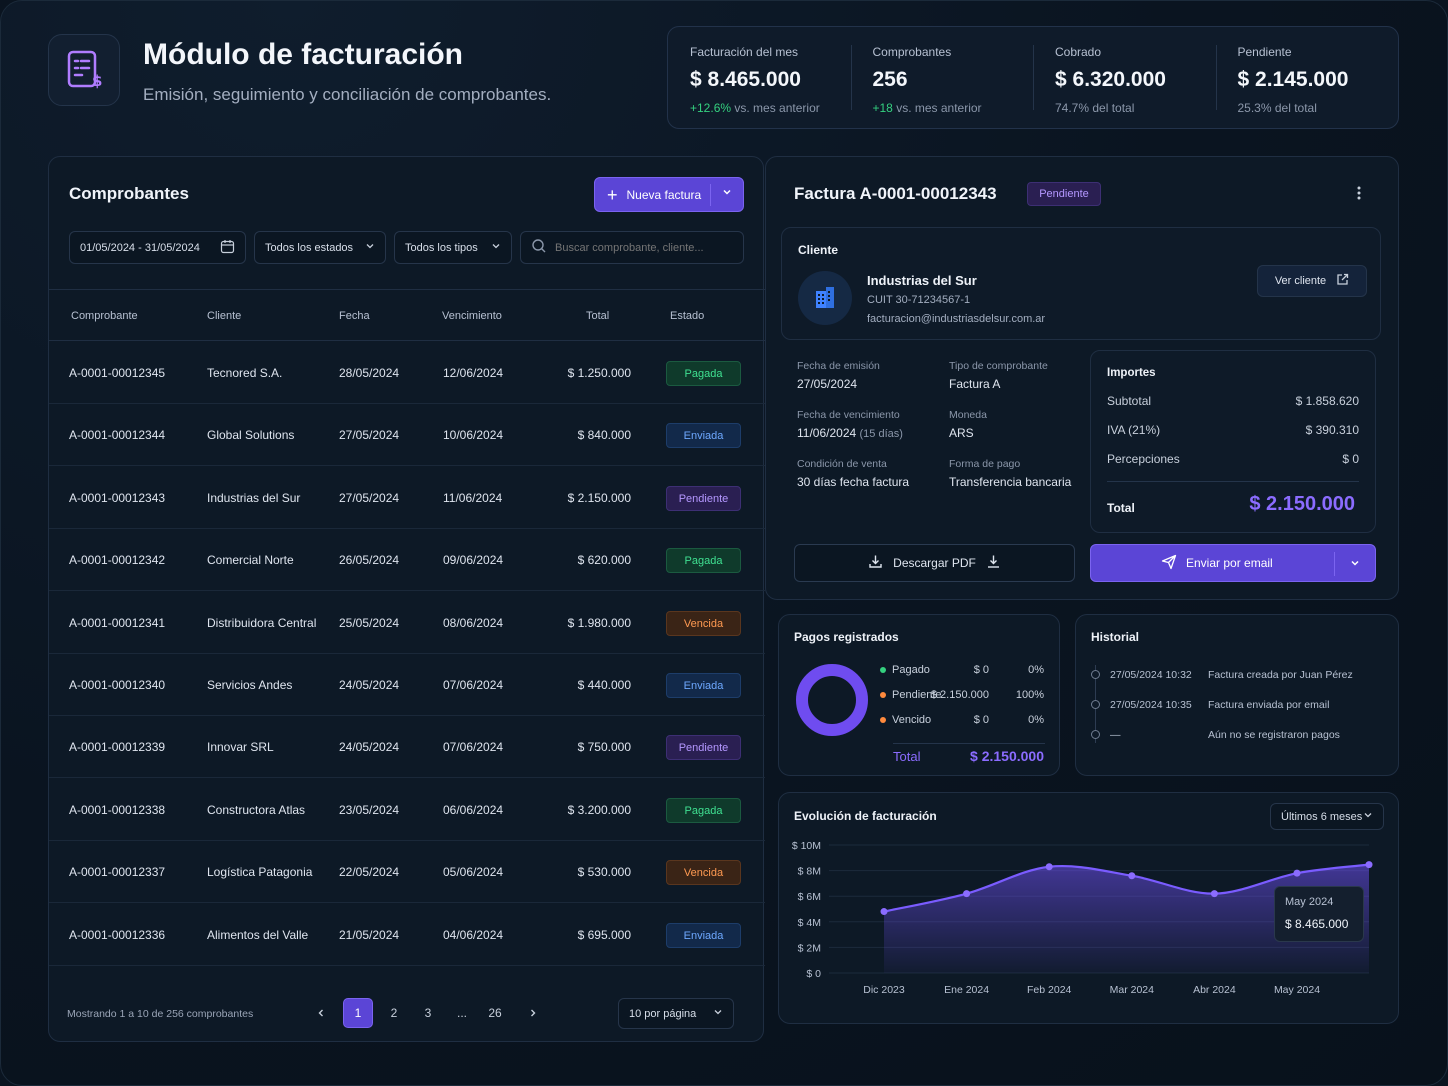 This screenshot has height=1086, width=1448. What do you see at coordinates (533, 1013) in the screenshot?
I see `next-page-button` at bounding box center [533, 1013].